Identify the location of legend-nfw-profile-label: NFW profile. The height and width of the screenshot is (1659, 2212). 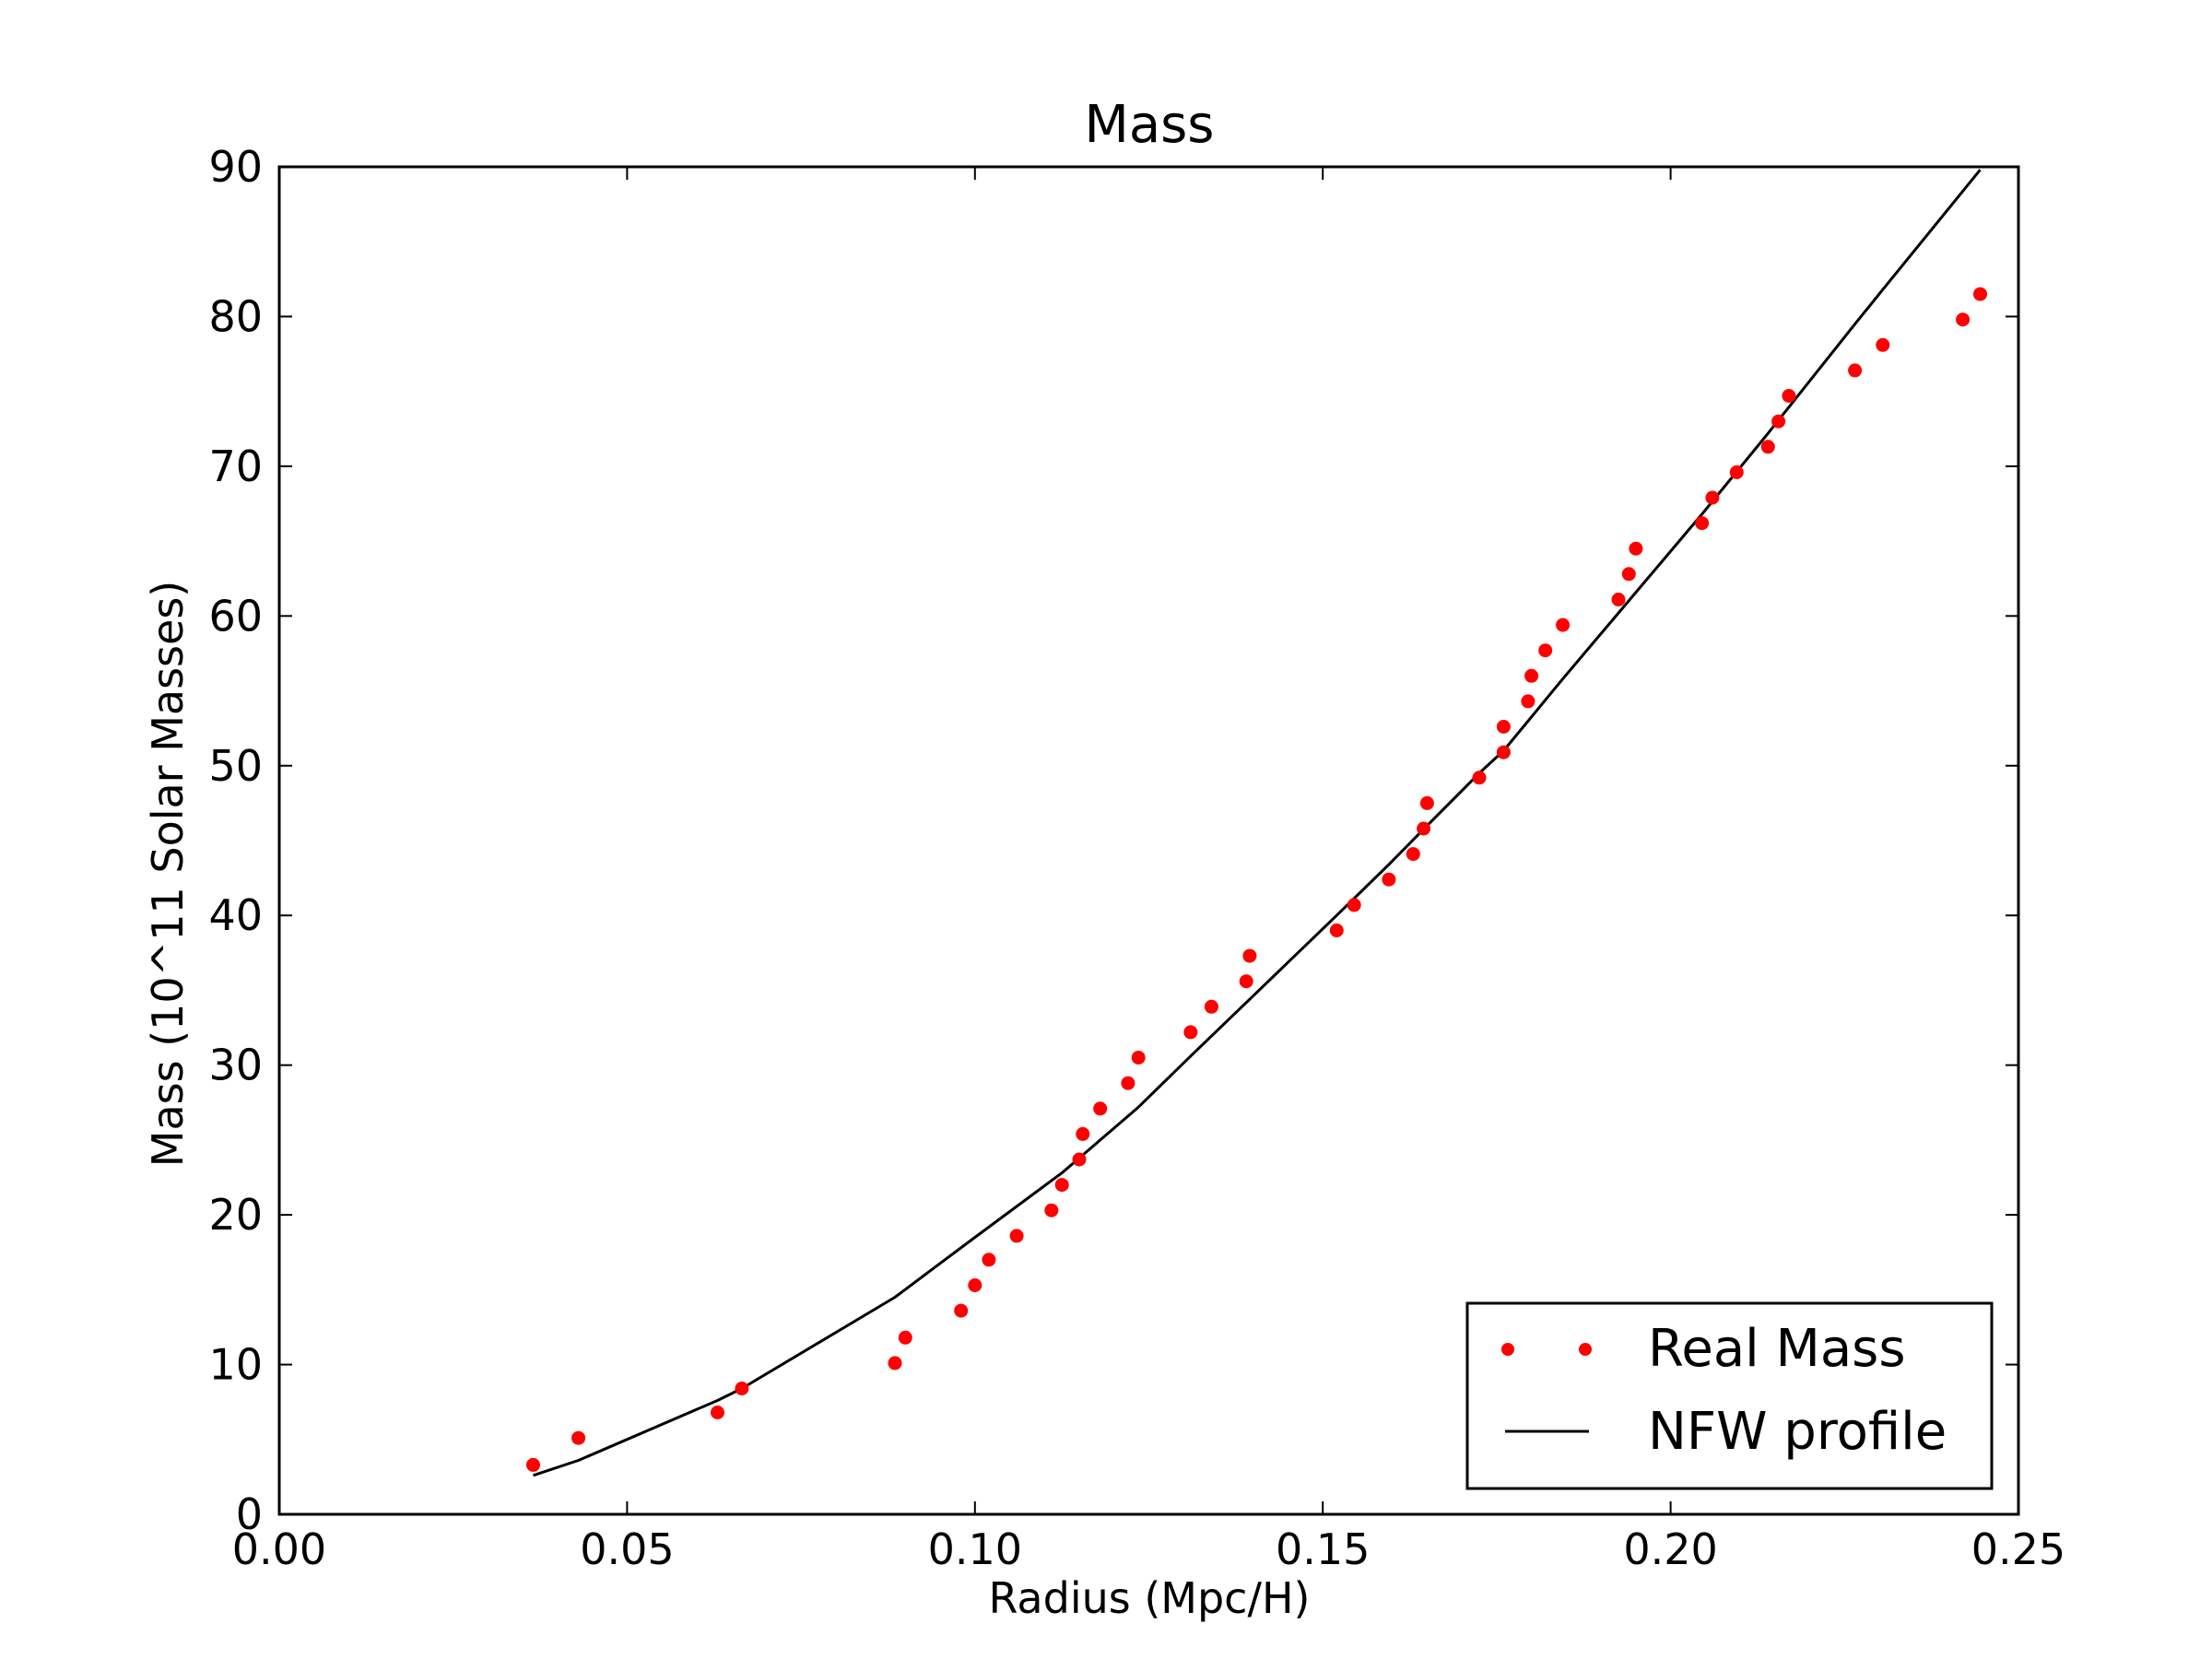
(1797, 1432).